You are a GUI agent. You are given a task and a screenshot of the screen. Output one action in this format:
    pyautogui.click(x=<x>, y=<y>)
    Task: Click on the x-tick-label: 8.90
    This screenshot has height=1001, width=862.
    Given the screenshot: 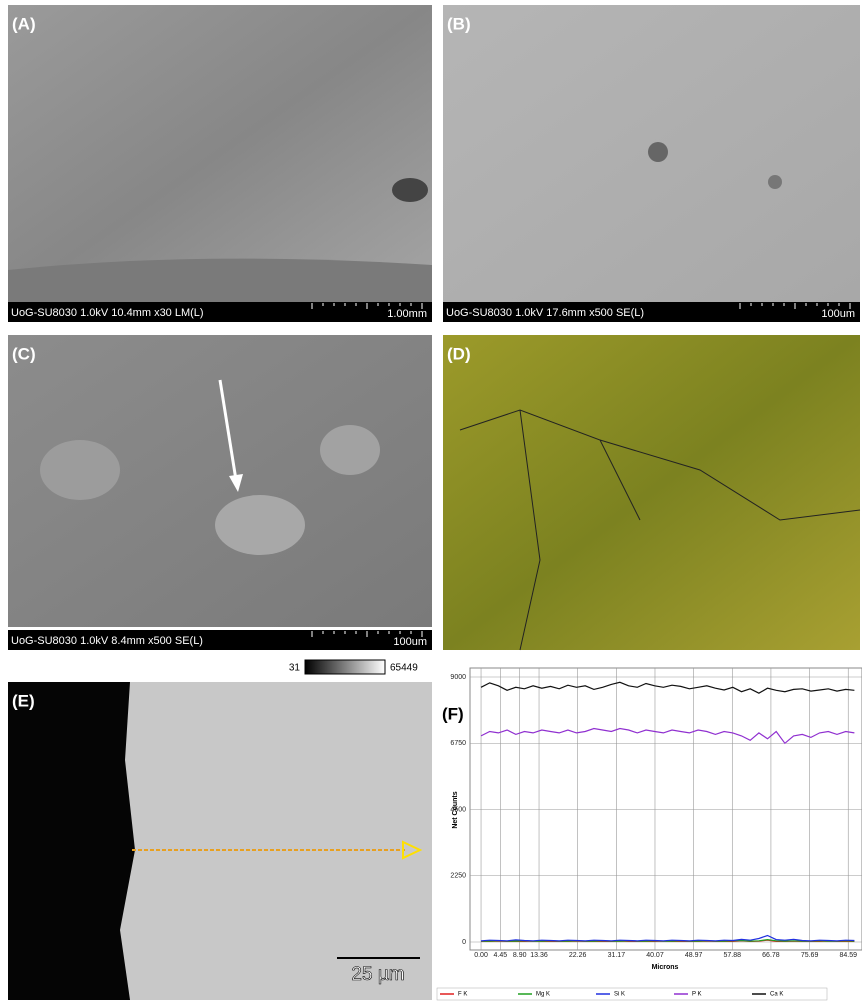 What is the action you would take?
    pyautogui.click(x=520, y=955)
    